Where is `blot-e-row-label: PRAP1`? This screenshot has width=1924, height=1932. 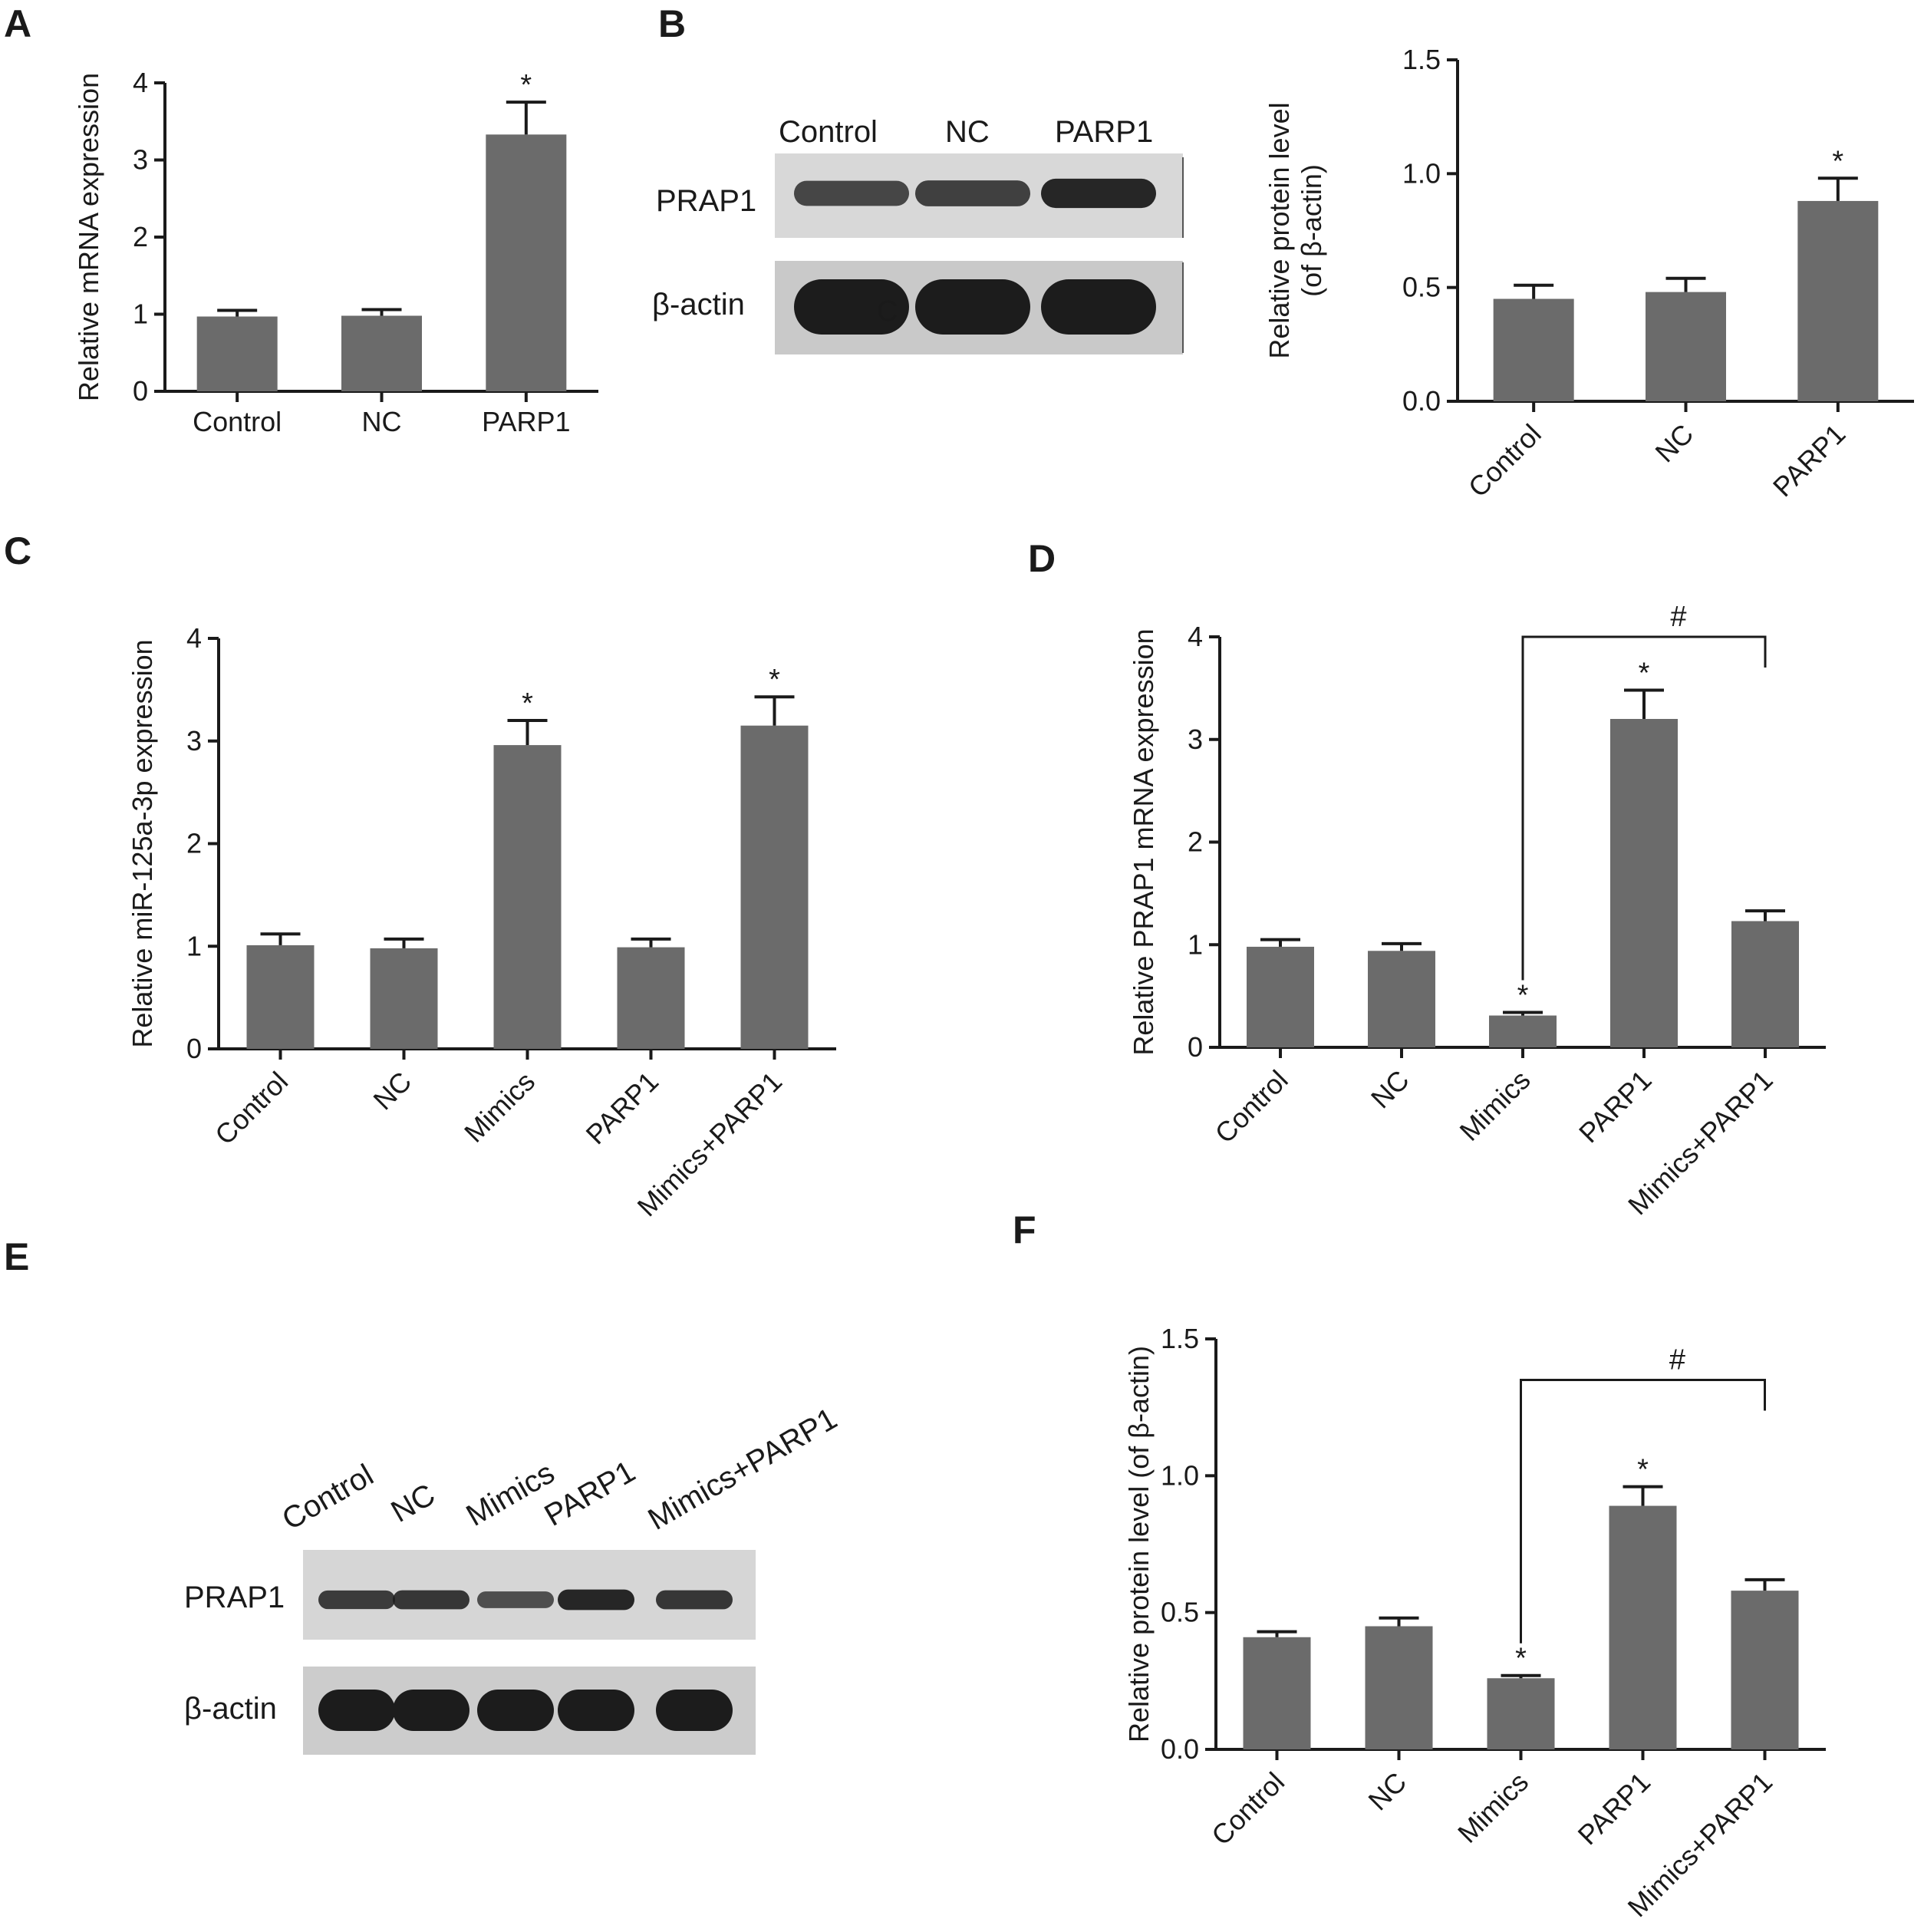
blot-e-row-label: PRAP1 is located at coordinates (234, 1597).